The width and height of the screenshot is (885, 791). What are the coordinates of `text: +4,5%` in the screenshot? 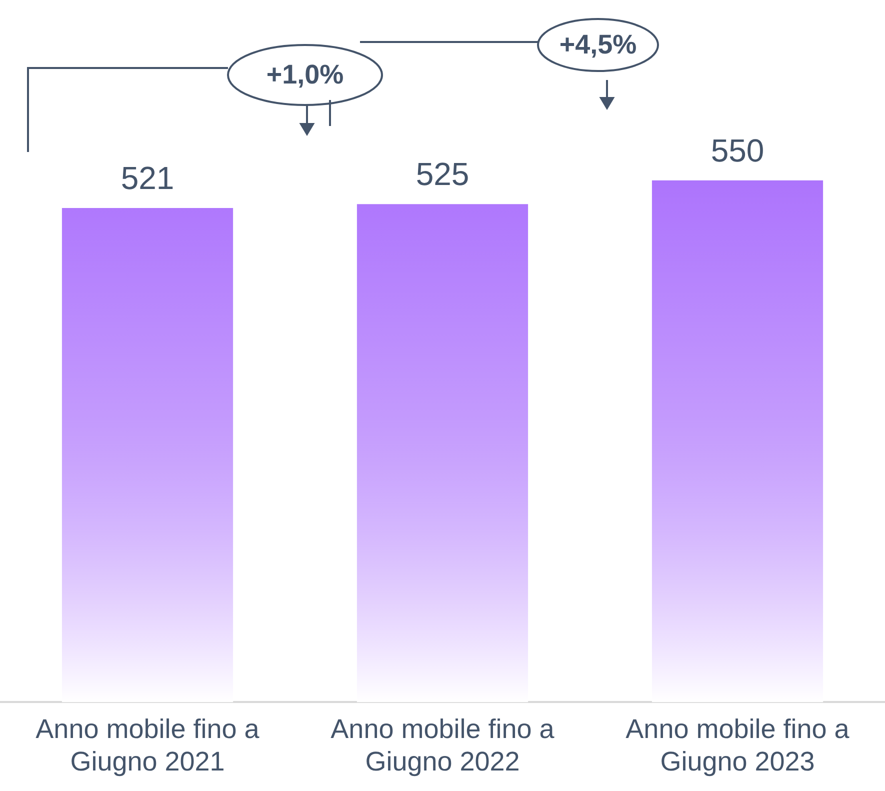 It's located at (598, 45).